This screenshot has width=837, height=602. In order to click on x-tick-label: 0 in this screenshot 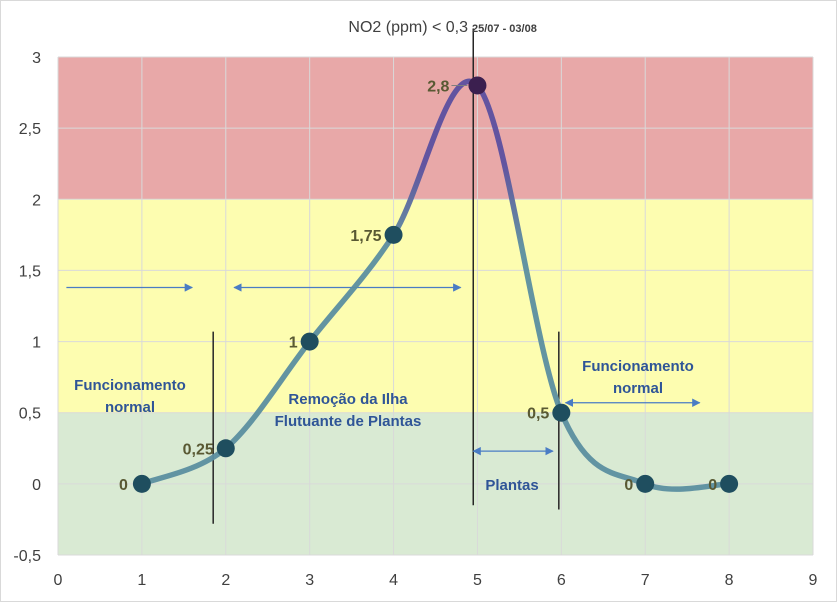, I will do `click(58, 580)`.